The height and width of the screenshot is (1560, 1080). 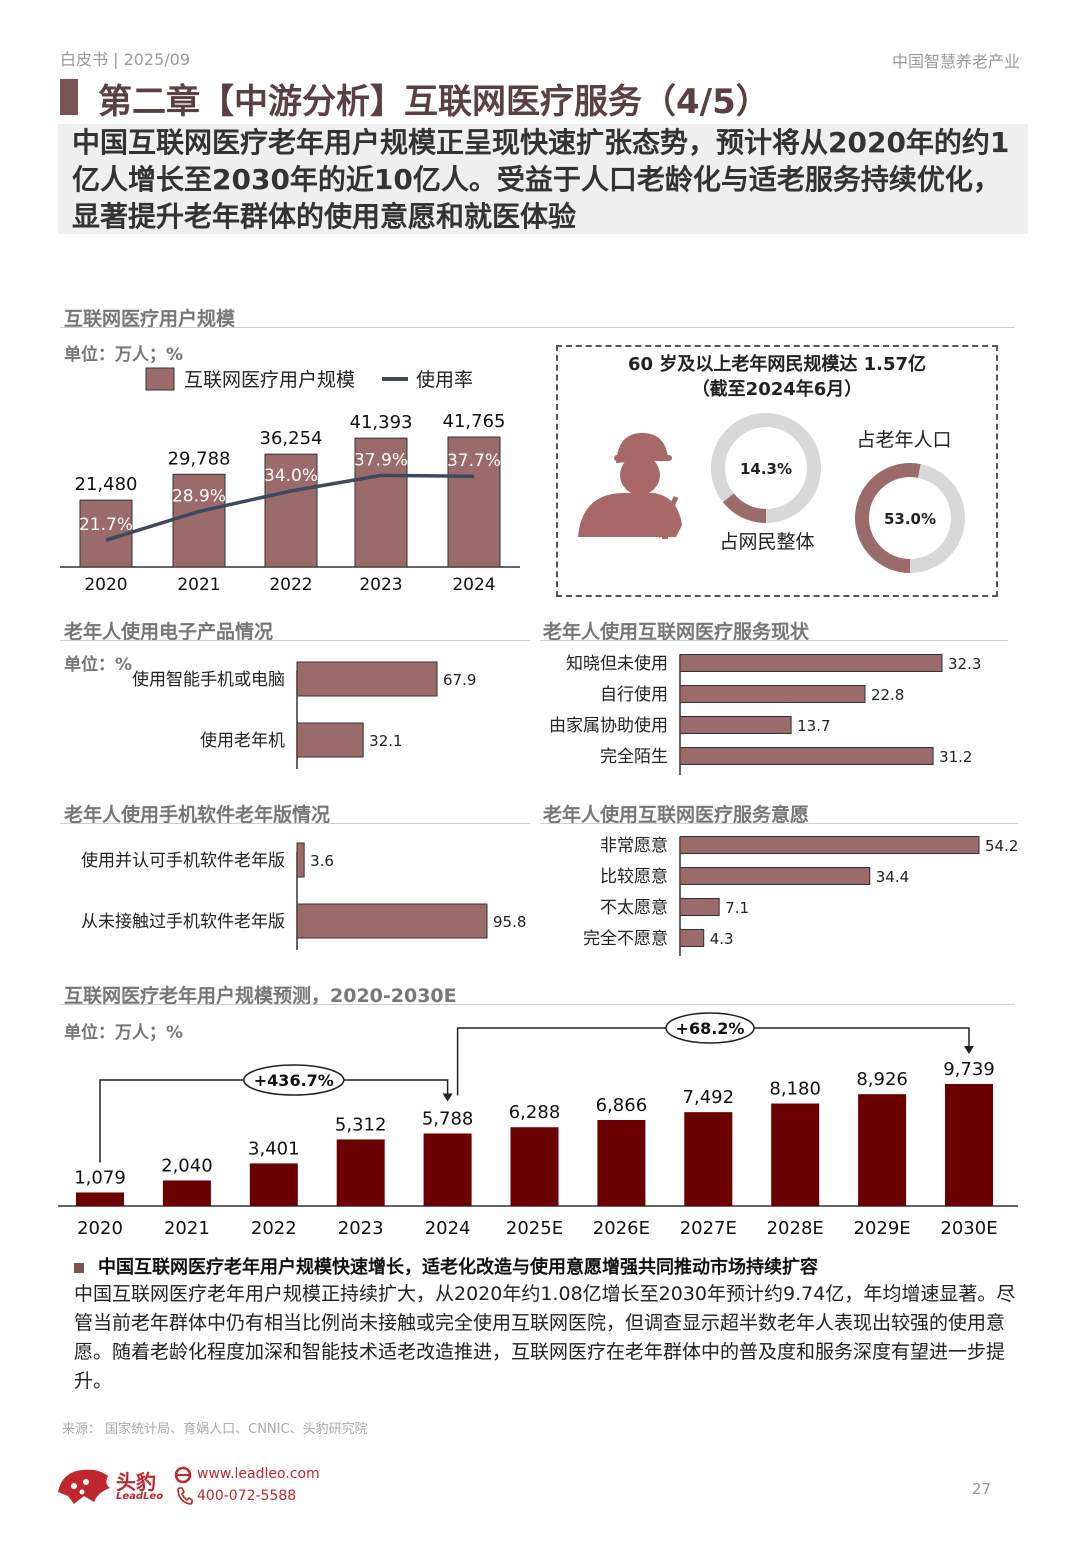 I want to click on donut-netizen-arc, so click(x=766, y=468).